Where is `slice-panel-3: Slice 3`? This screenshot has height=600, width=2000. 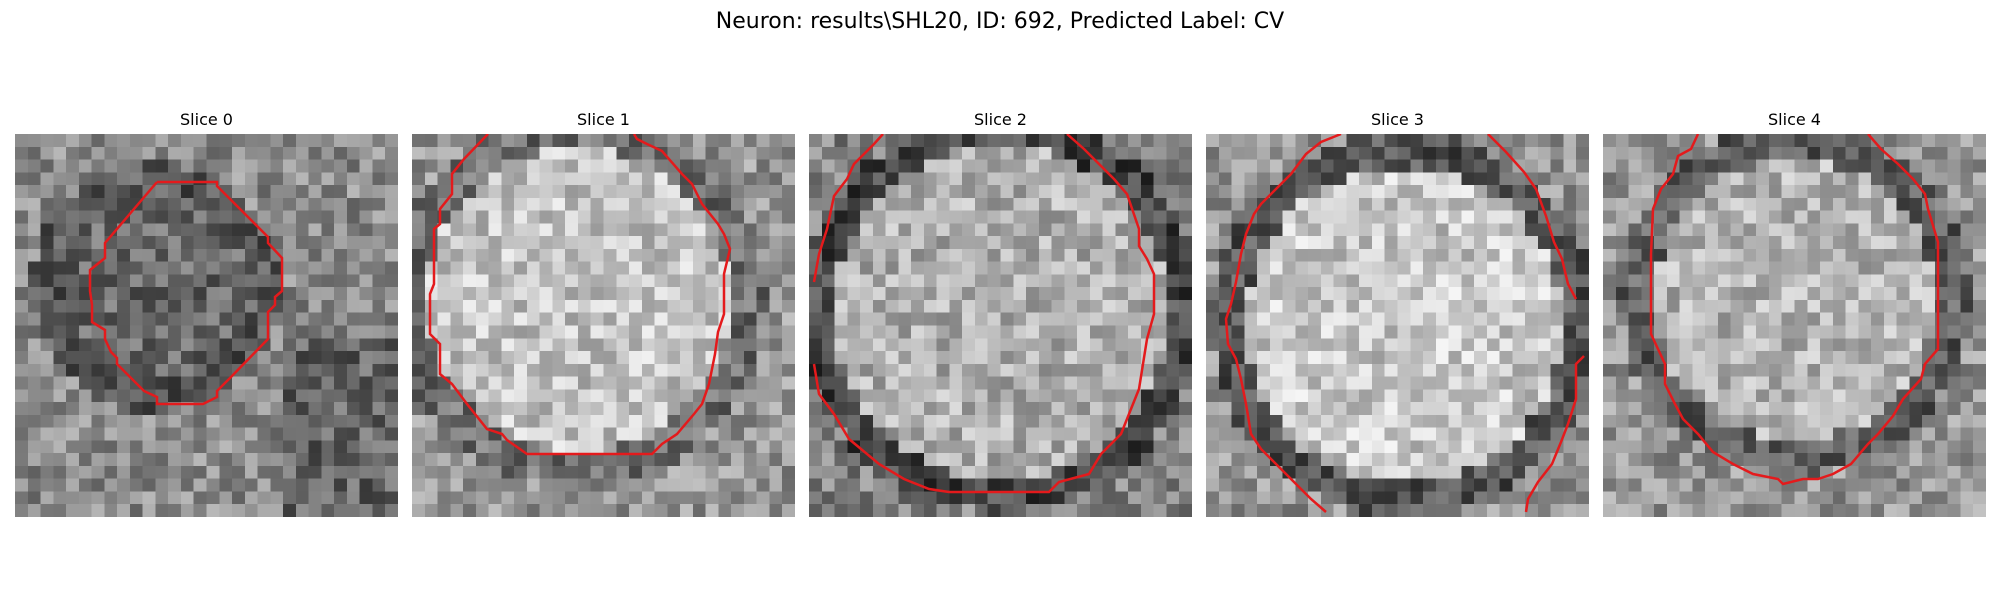 slice-panel-3: Slice 3 is located at coordinates (1397, 313).